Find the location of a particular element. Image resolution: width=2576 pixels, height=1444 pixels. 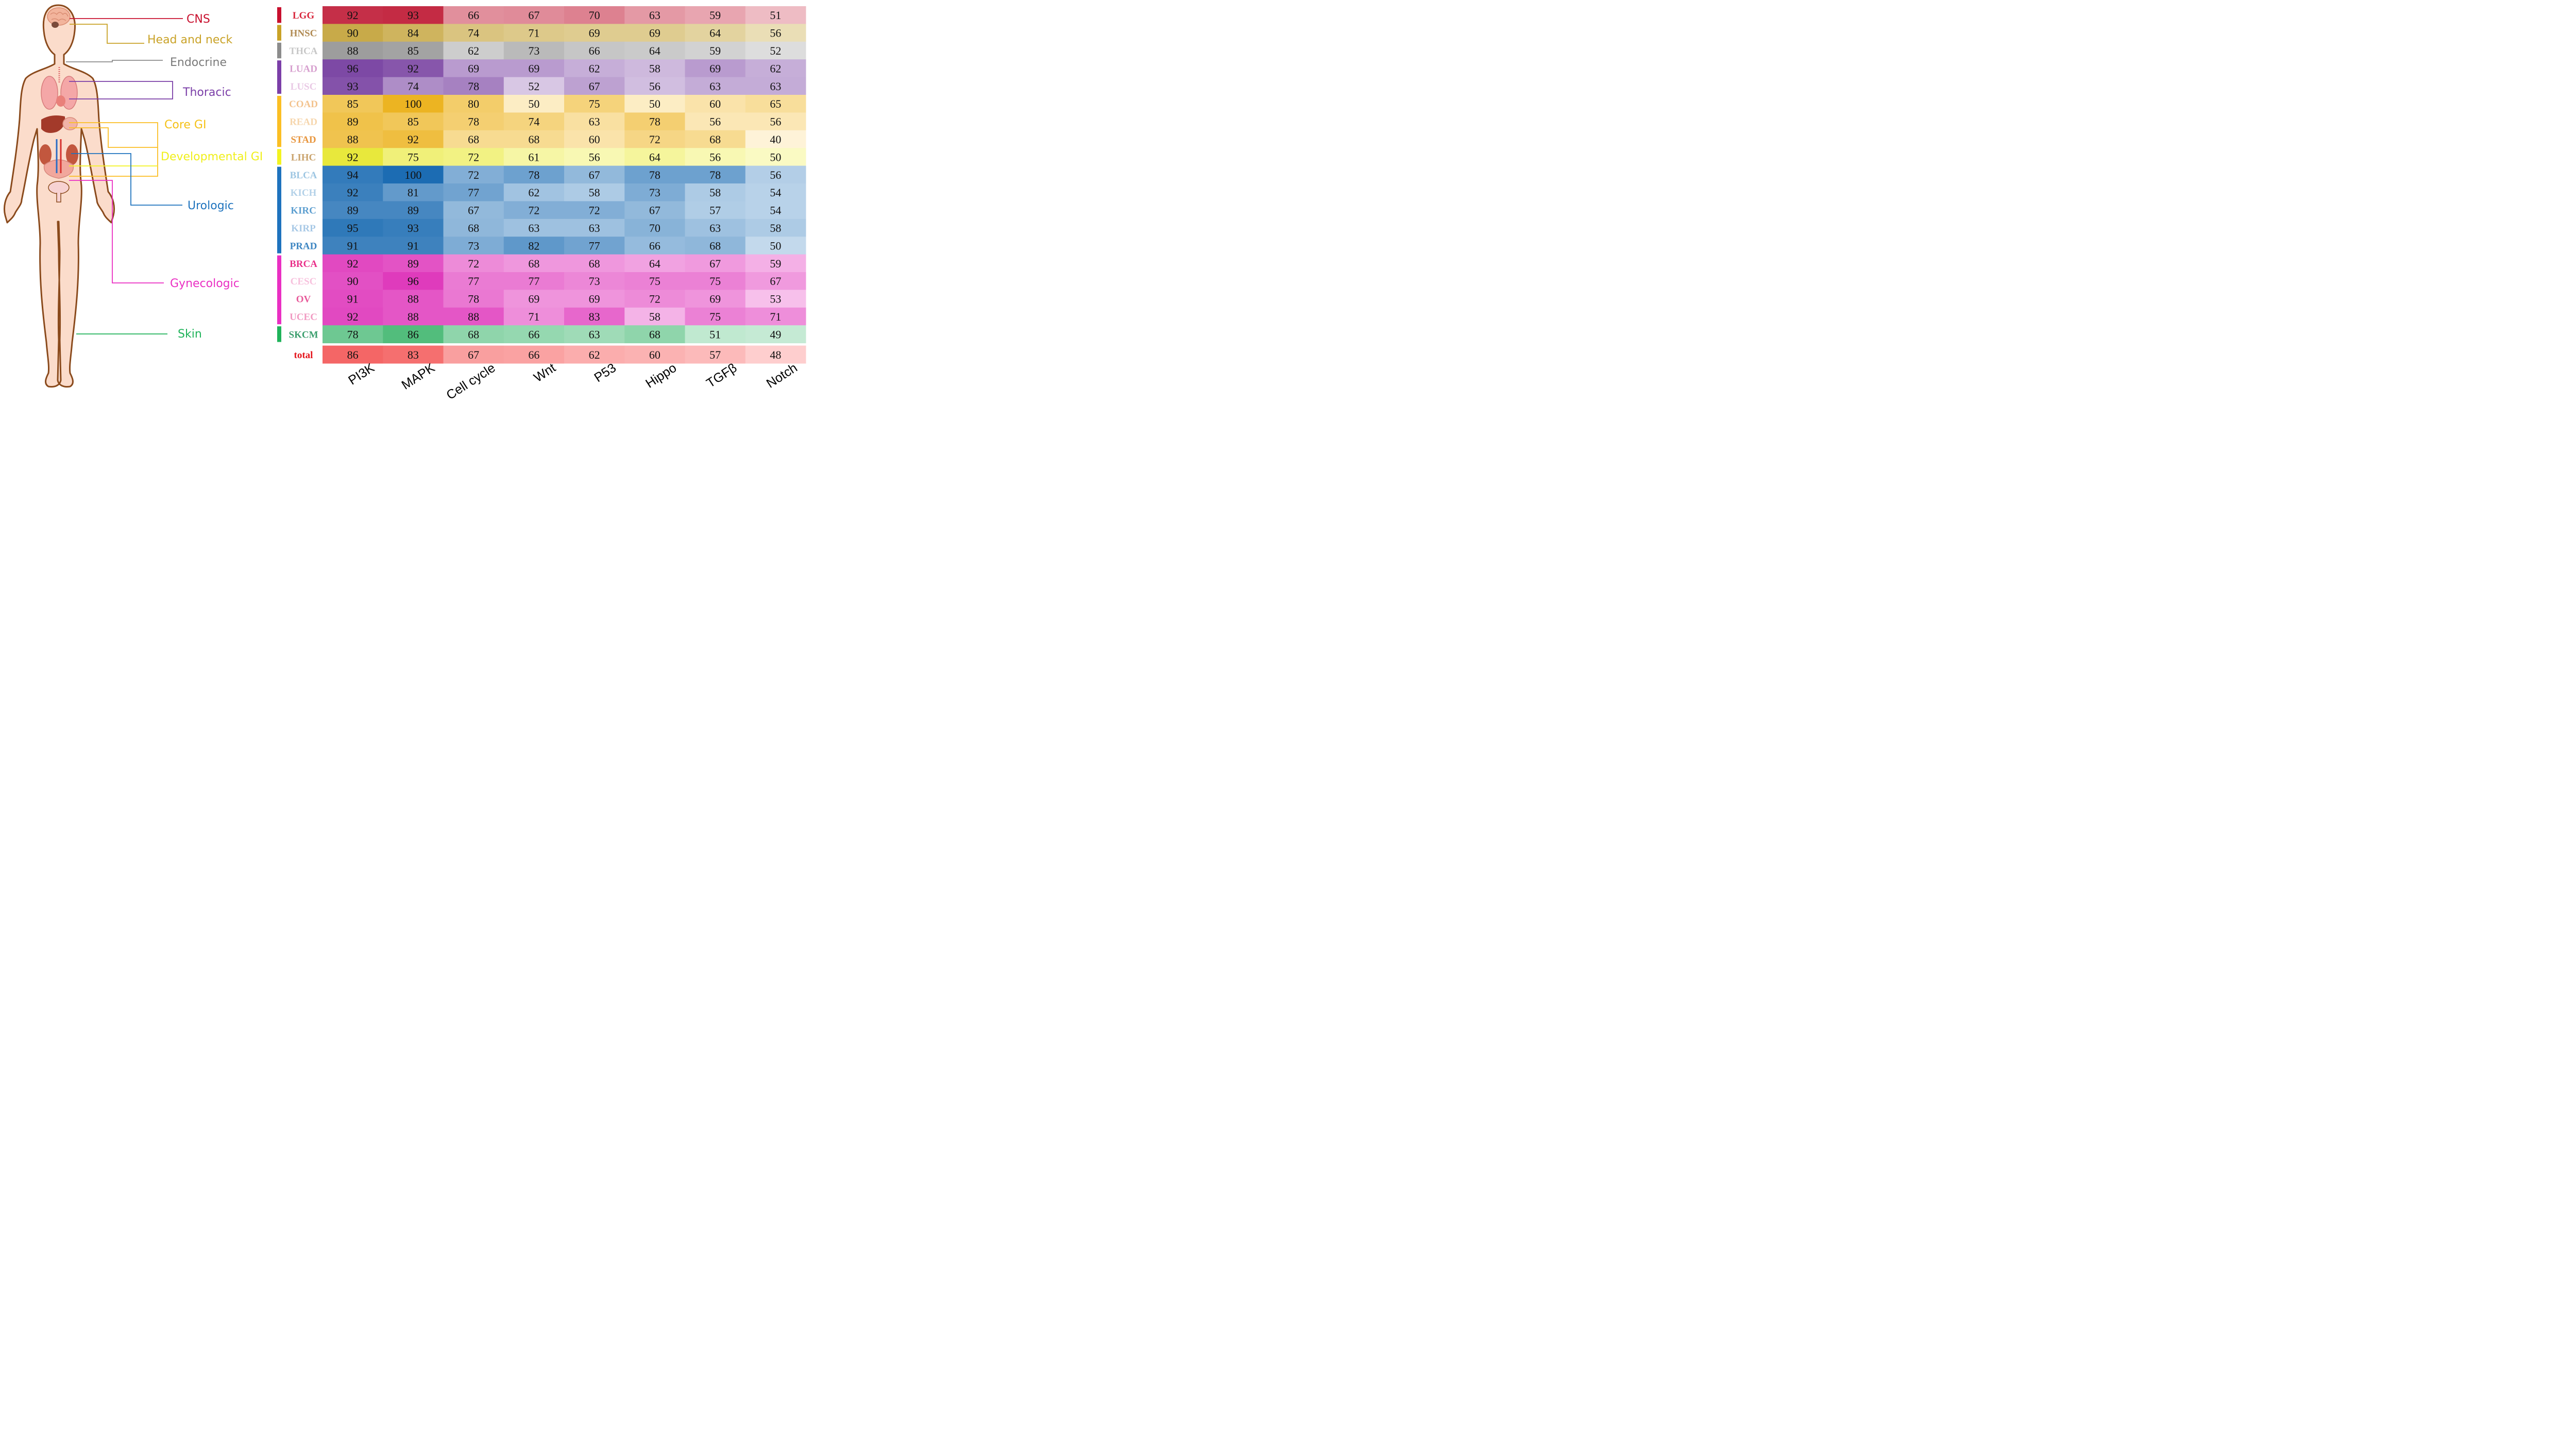

cell-lusc-cell-cycle is located at coordinates (473, 86).